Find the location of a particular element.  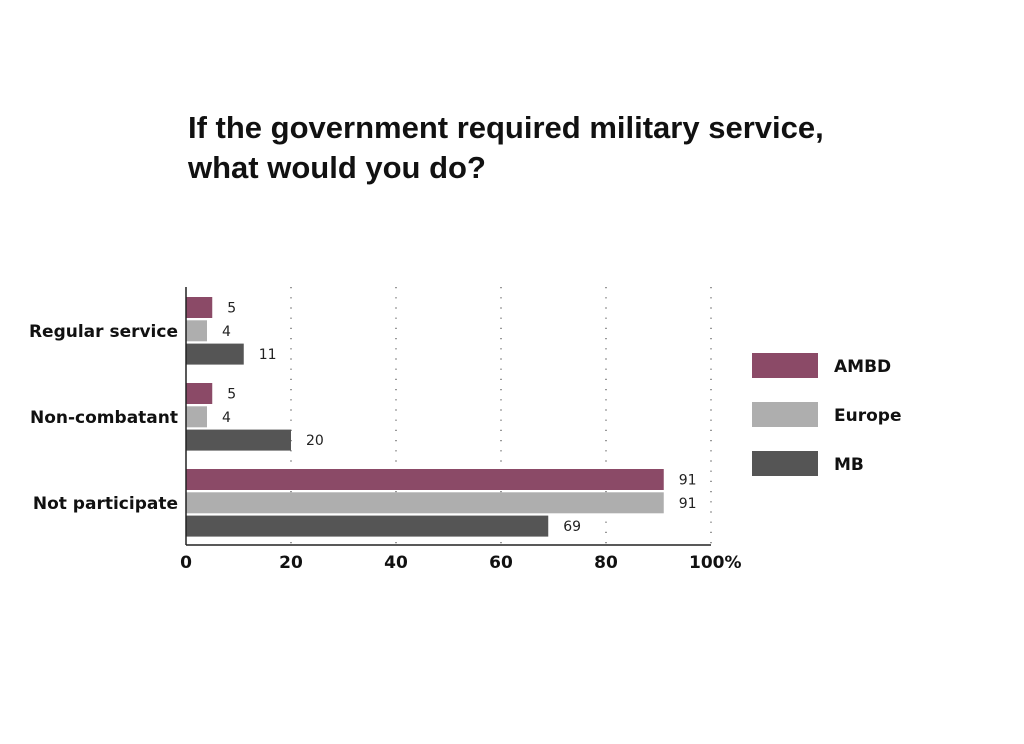

legend-swatch-ambd is located at coordinates (785, 365).